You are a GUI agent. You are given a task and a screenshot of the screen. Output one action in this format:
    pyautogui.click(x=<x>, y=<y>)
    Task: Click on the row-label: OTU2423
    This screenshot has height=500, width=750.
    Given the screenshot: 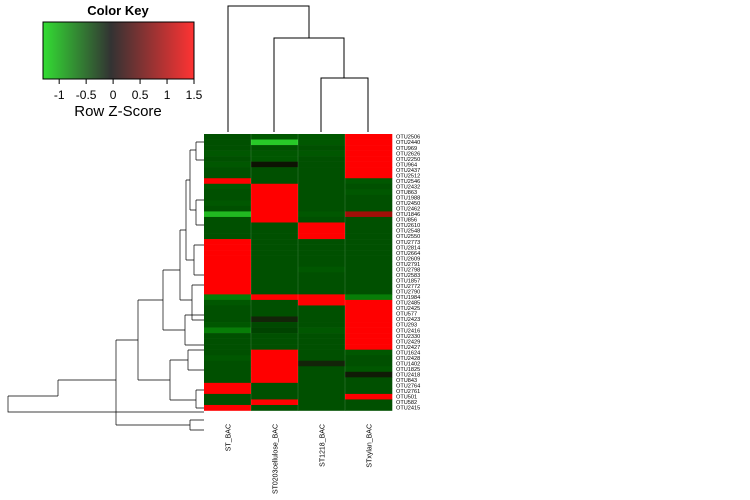 What is the action you would take?
    pyautogui.click(x=408, y=320)
    